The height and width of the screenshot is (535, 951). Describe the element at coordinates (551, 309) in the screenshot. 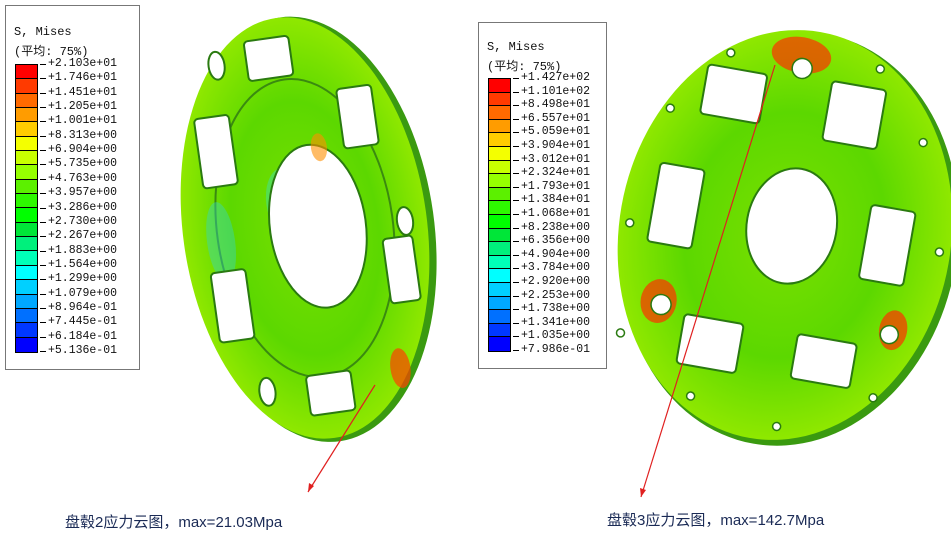

I see `legend-tick-label: +1.738e+00` at that location.